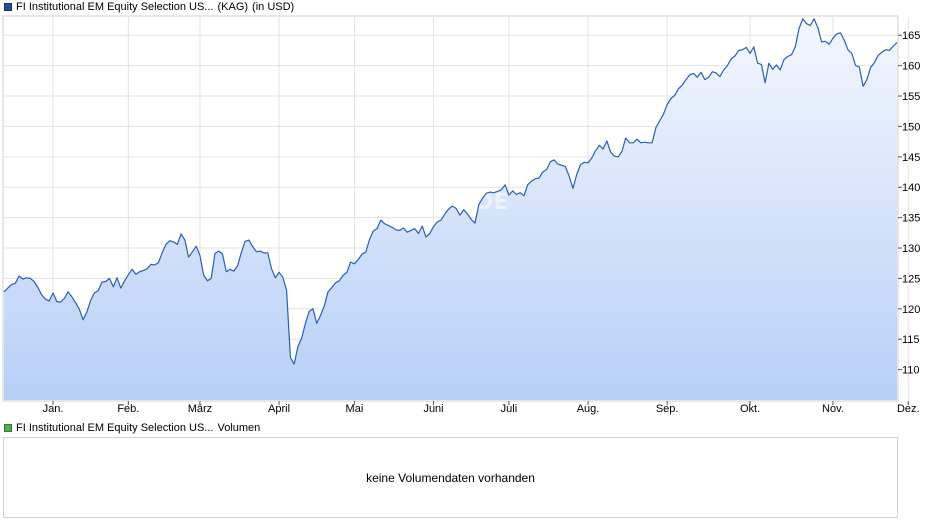  What do you see at coordinates (509, 409) in the screenshot?
I see `x-tick-label: Juli` at bounding box center [509, 409].